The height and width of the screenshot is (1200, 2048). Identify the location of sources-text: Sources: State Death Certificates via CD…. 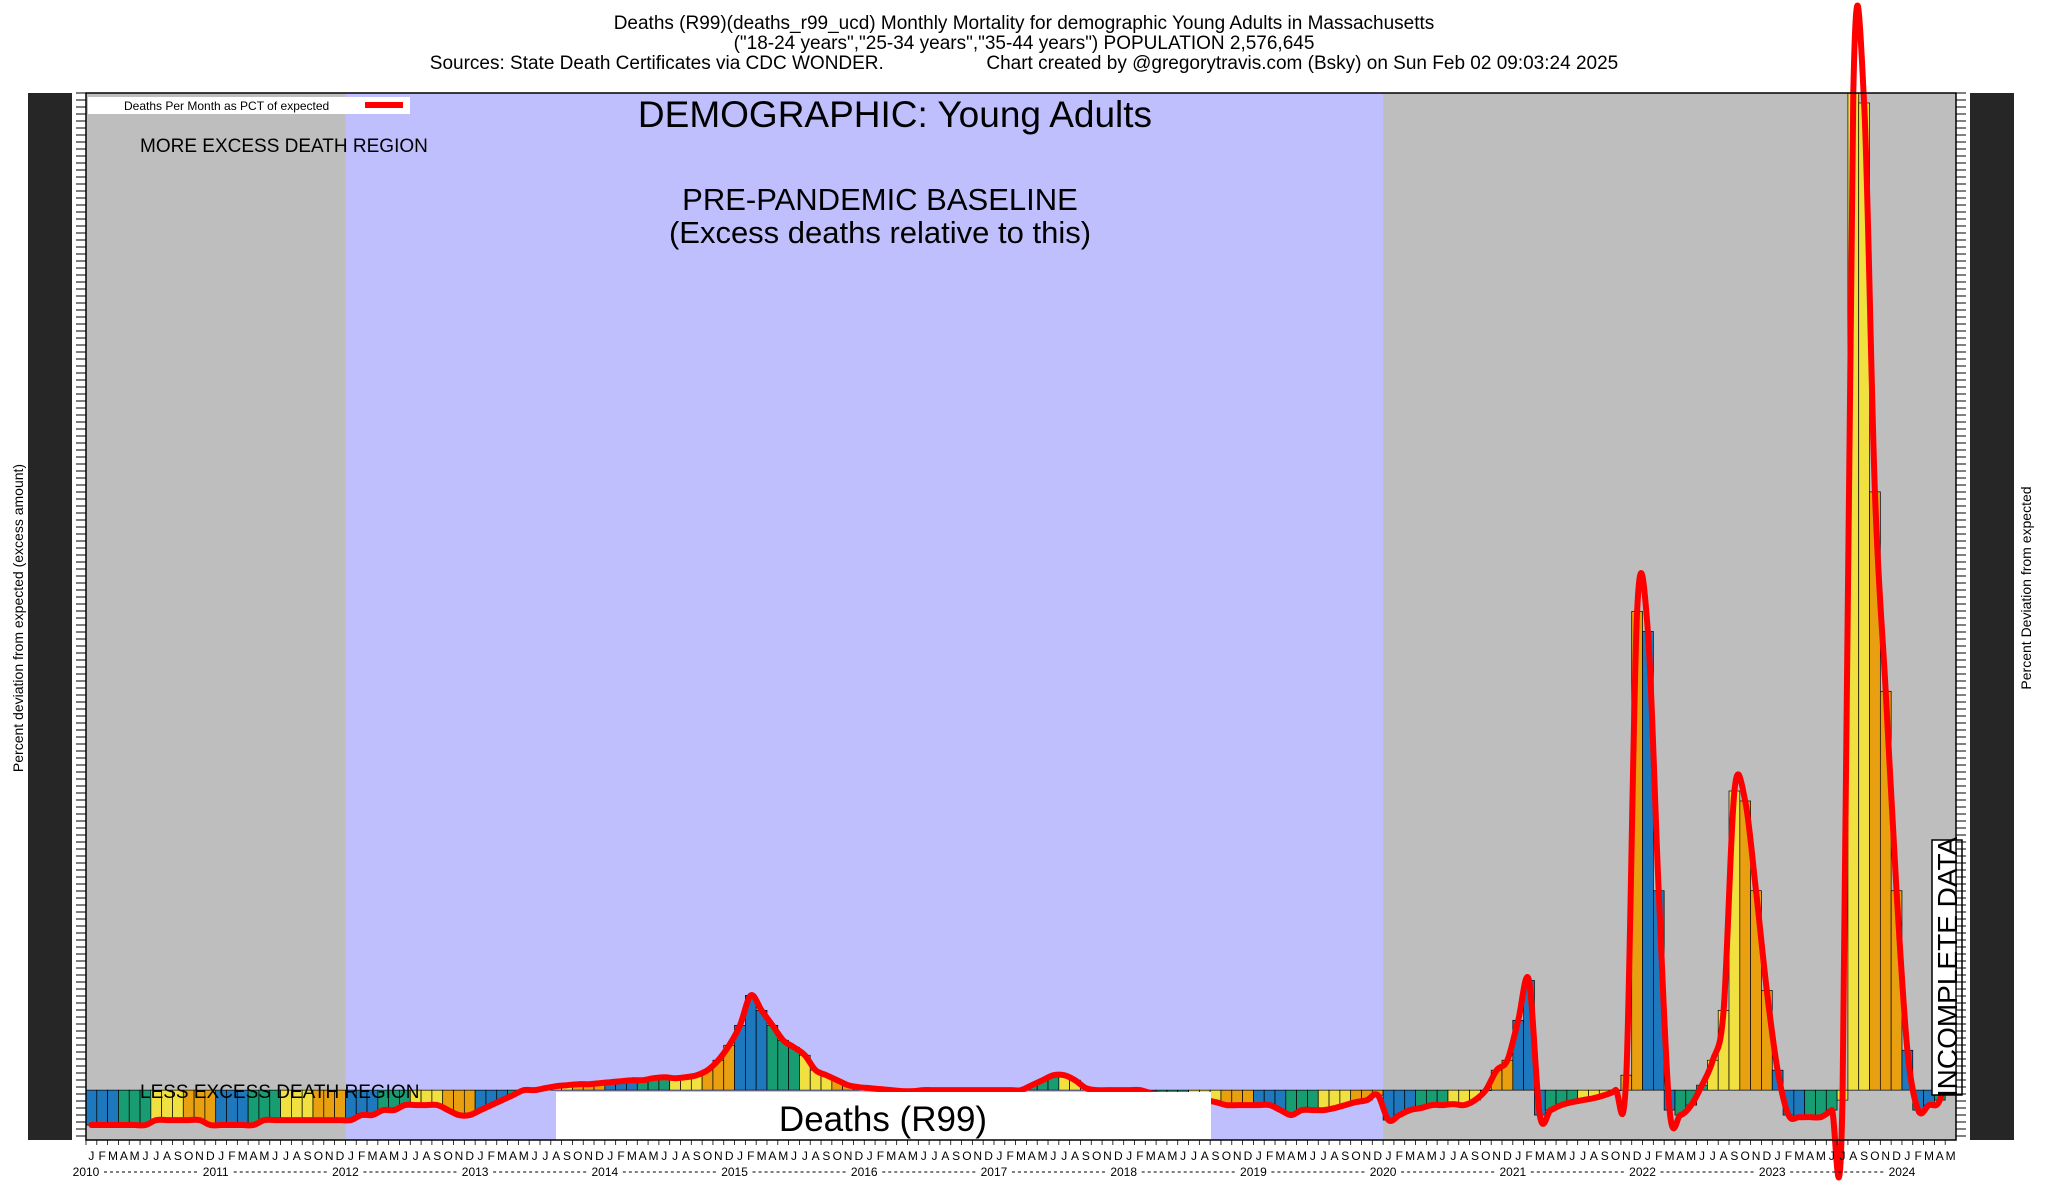
(656, 63).